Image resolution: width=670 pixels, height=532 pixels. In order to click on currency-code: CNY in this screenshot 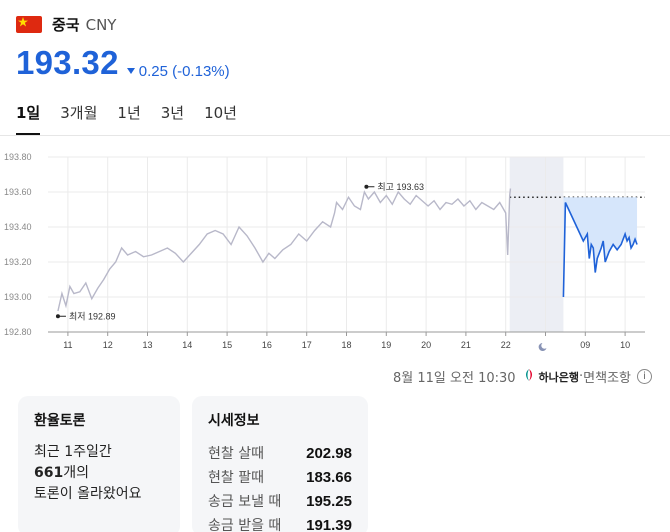, I will do `click(101, 24)`.